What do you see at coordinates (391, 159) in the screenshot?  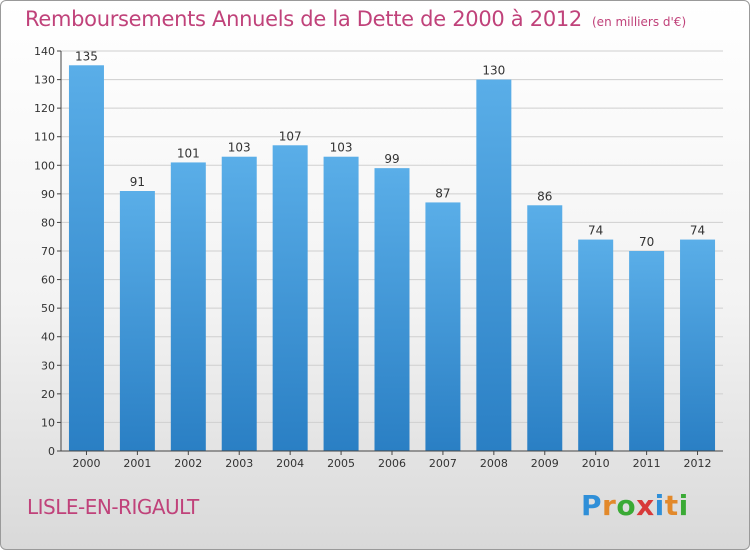 I see `value-label-2006: 99` at bounding box center [391, 159].